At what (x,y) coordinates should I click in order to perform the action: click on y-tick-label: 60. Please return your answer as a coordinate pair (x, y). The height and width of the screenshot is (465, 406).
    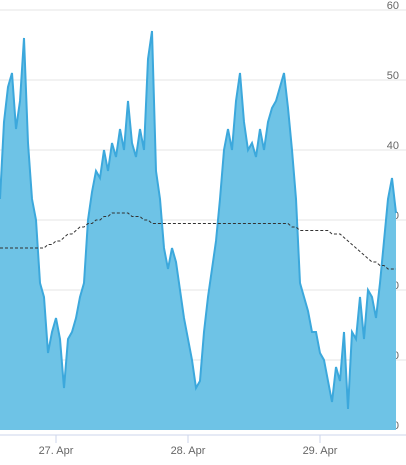
    Looking at the image, I should click on (393, 6).